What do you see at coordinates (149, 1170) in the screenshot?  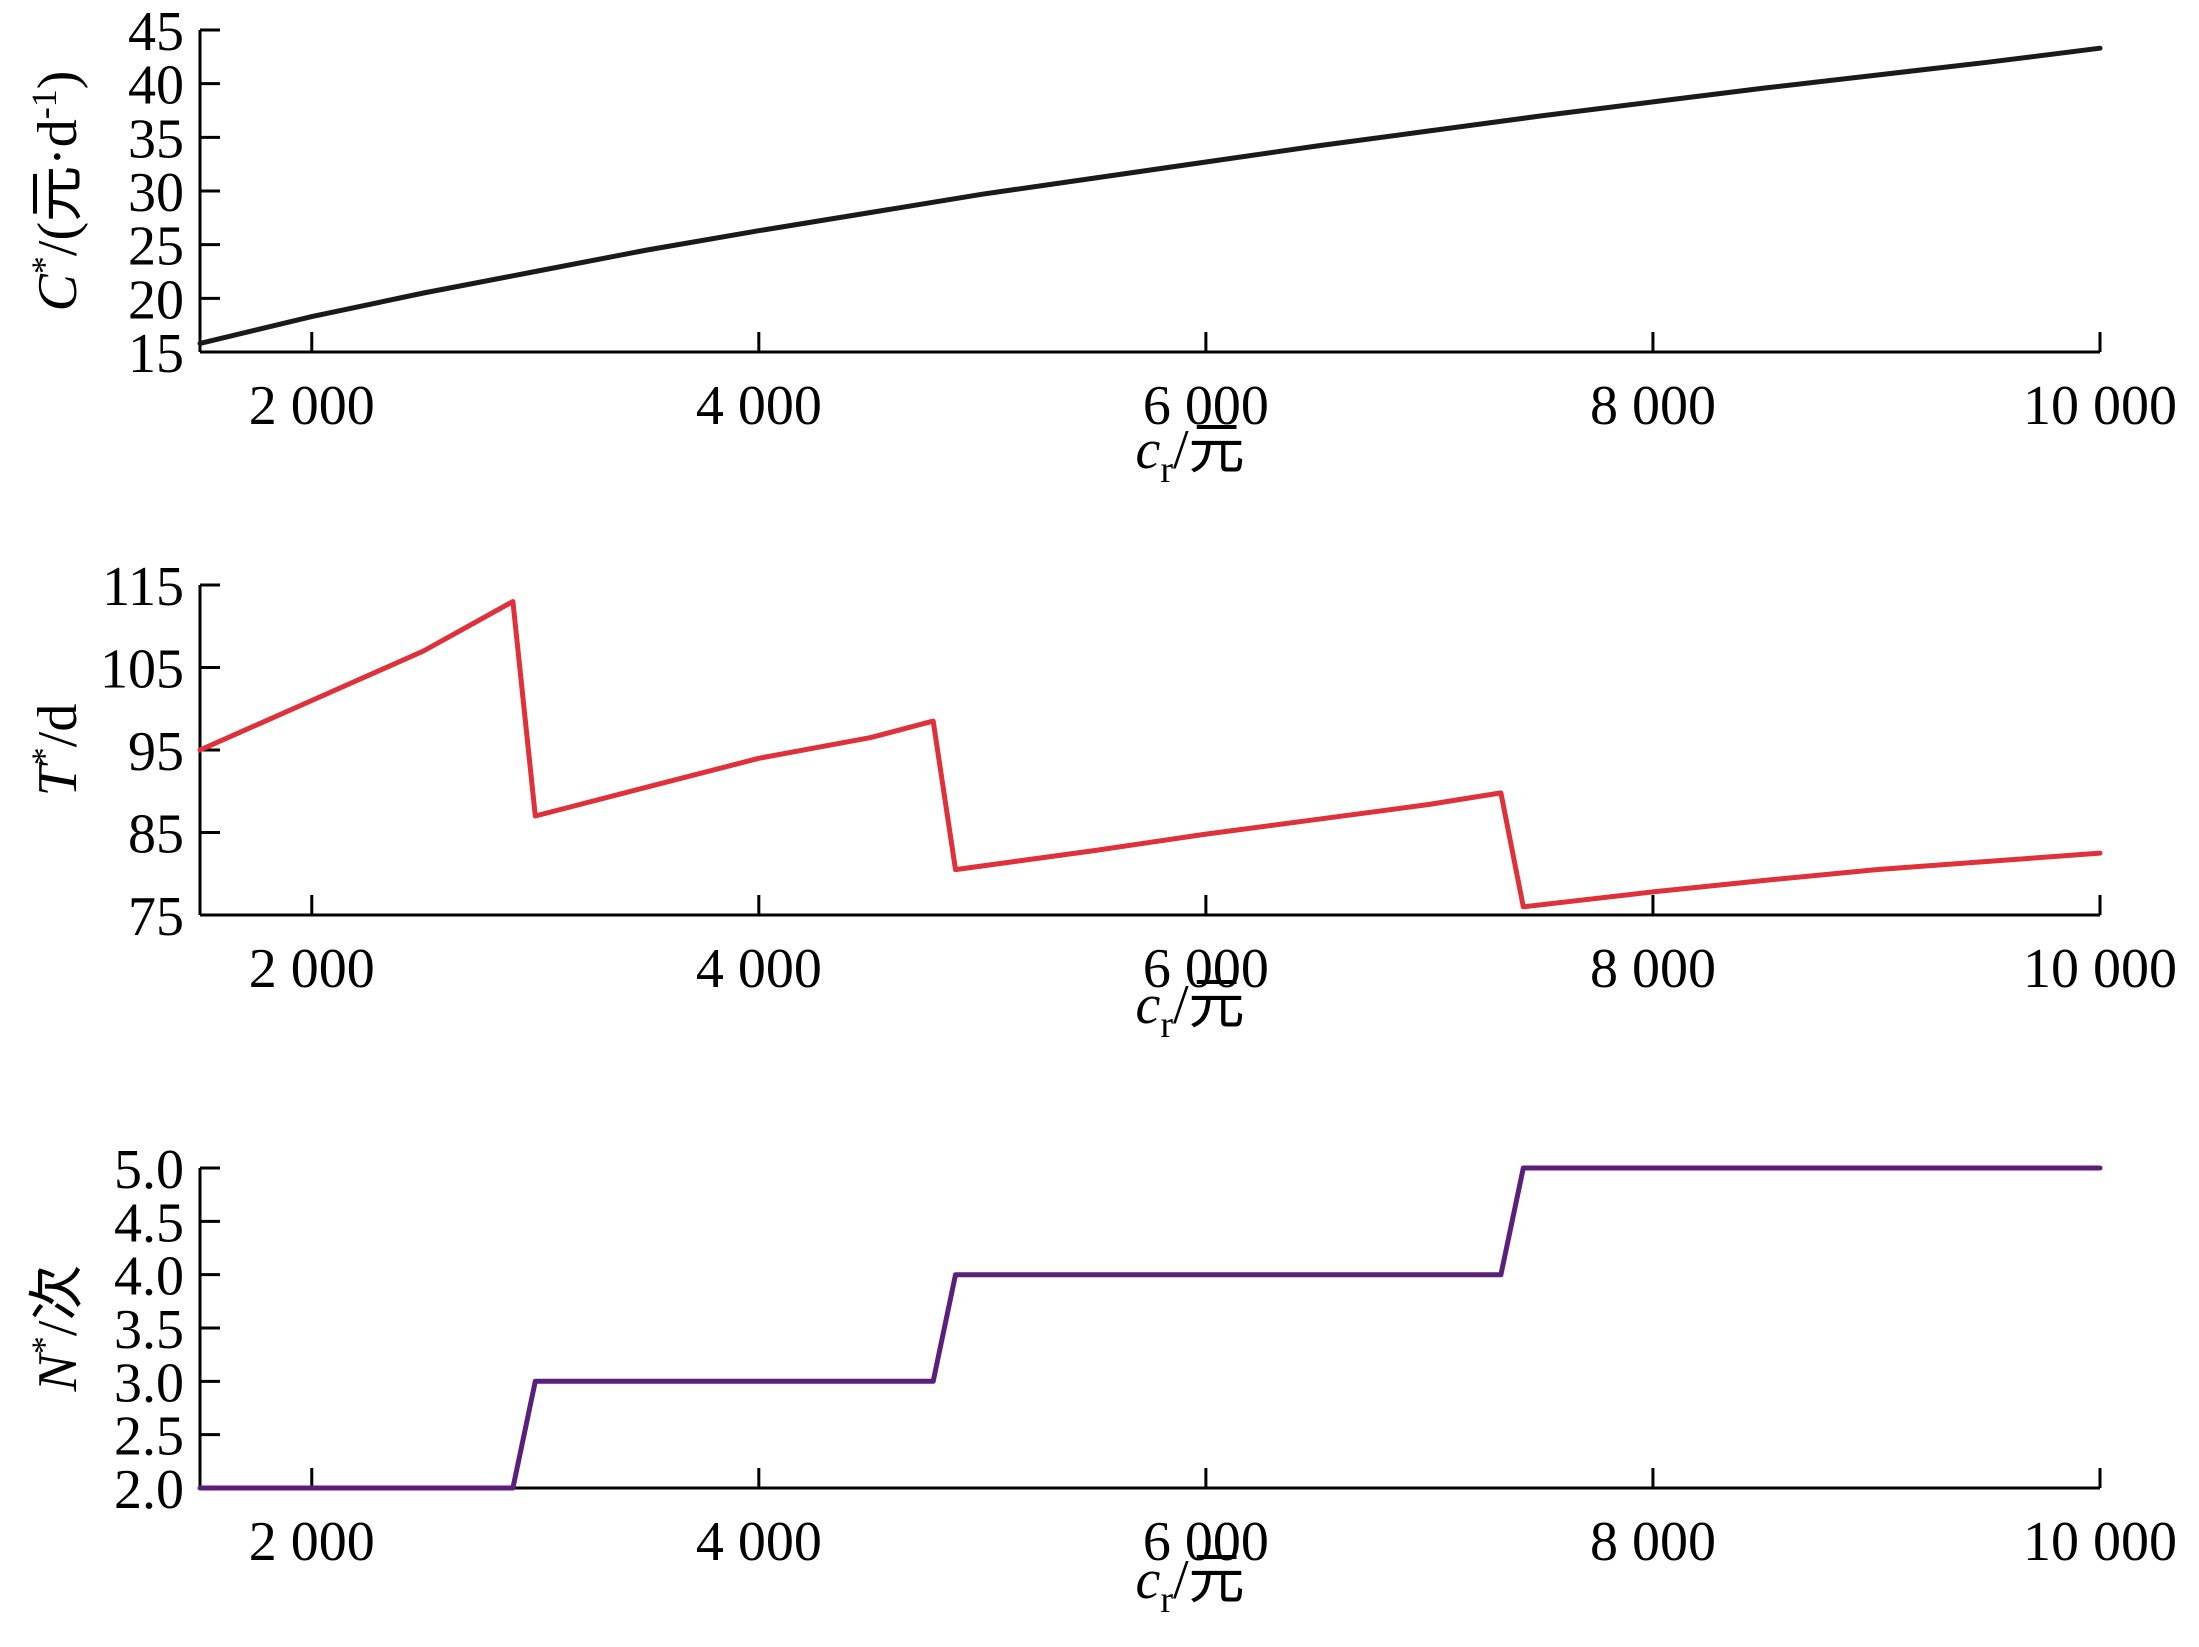 I see `y-tick-label: 5.0` at bounding box center [149, 1170].